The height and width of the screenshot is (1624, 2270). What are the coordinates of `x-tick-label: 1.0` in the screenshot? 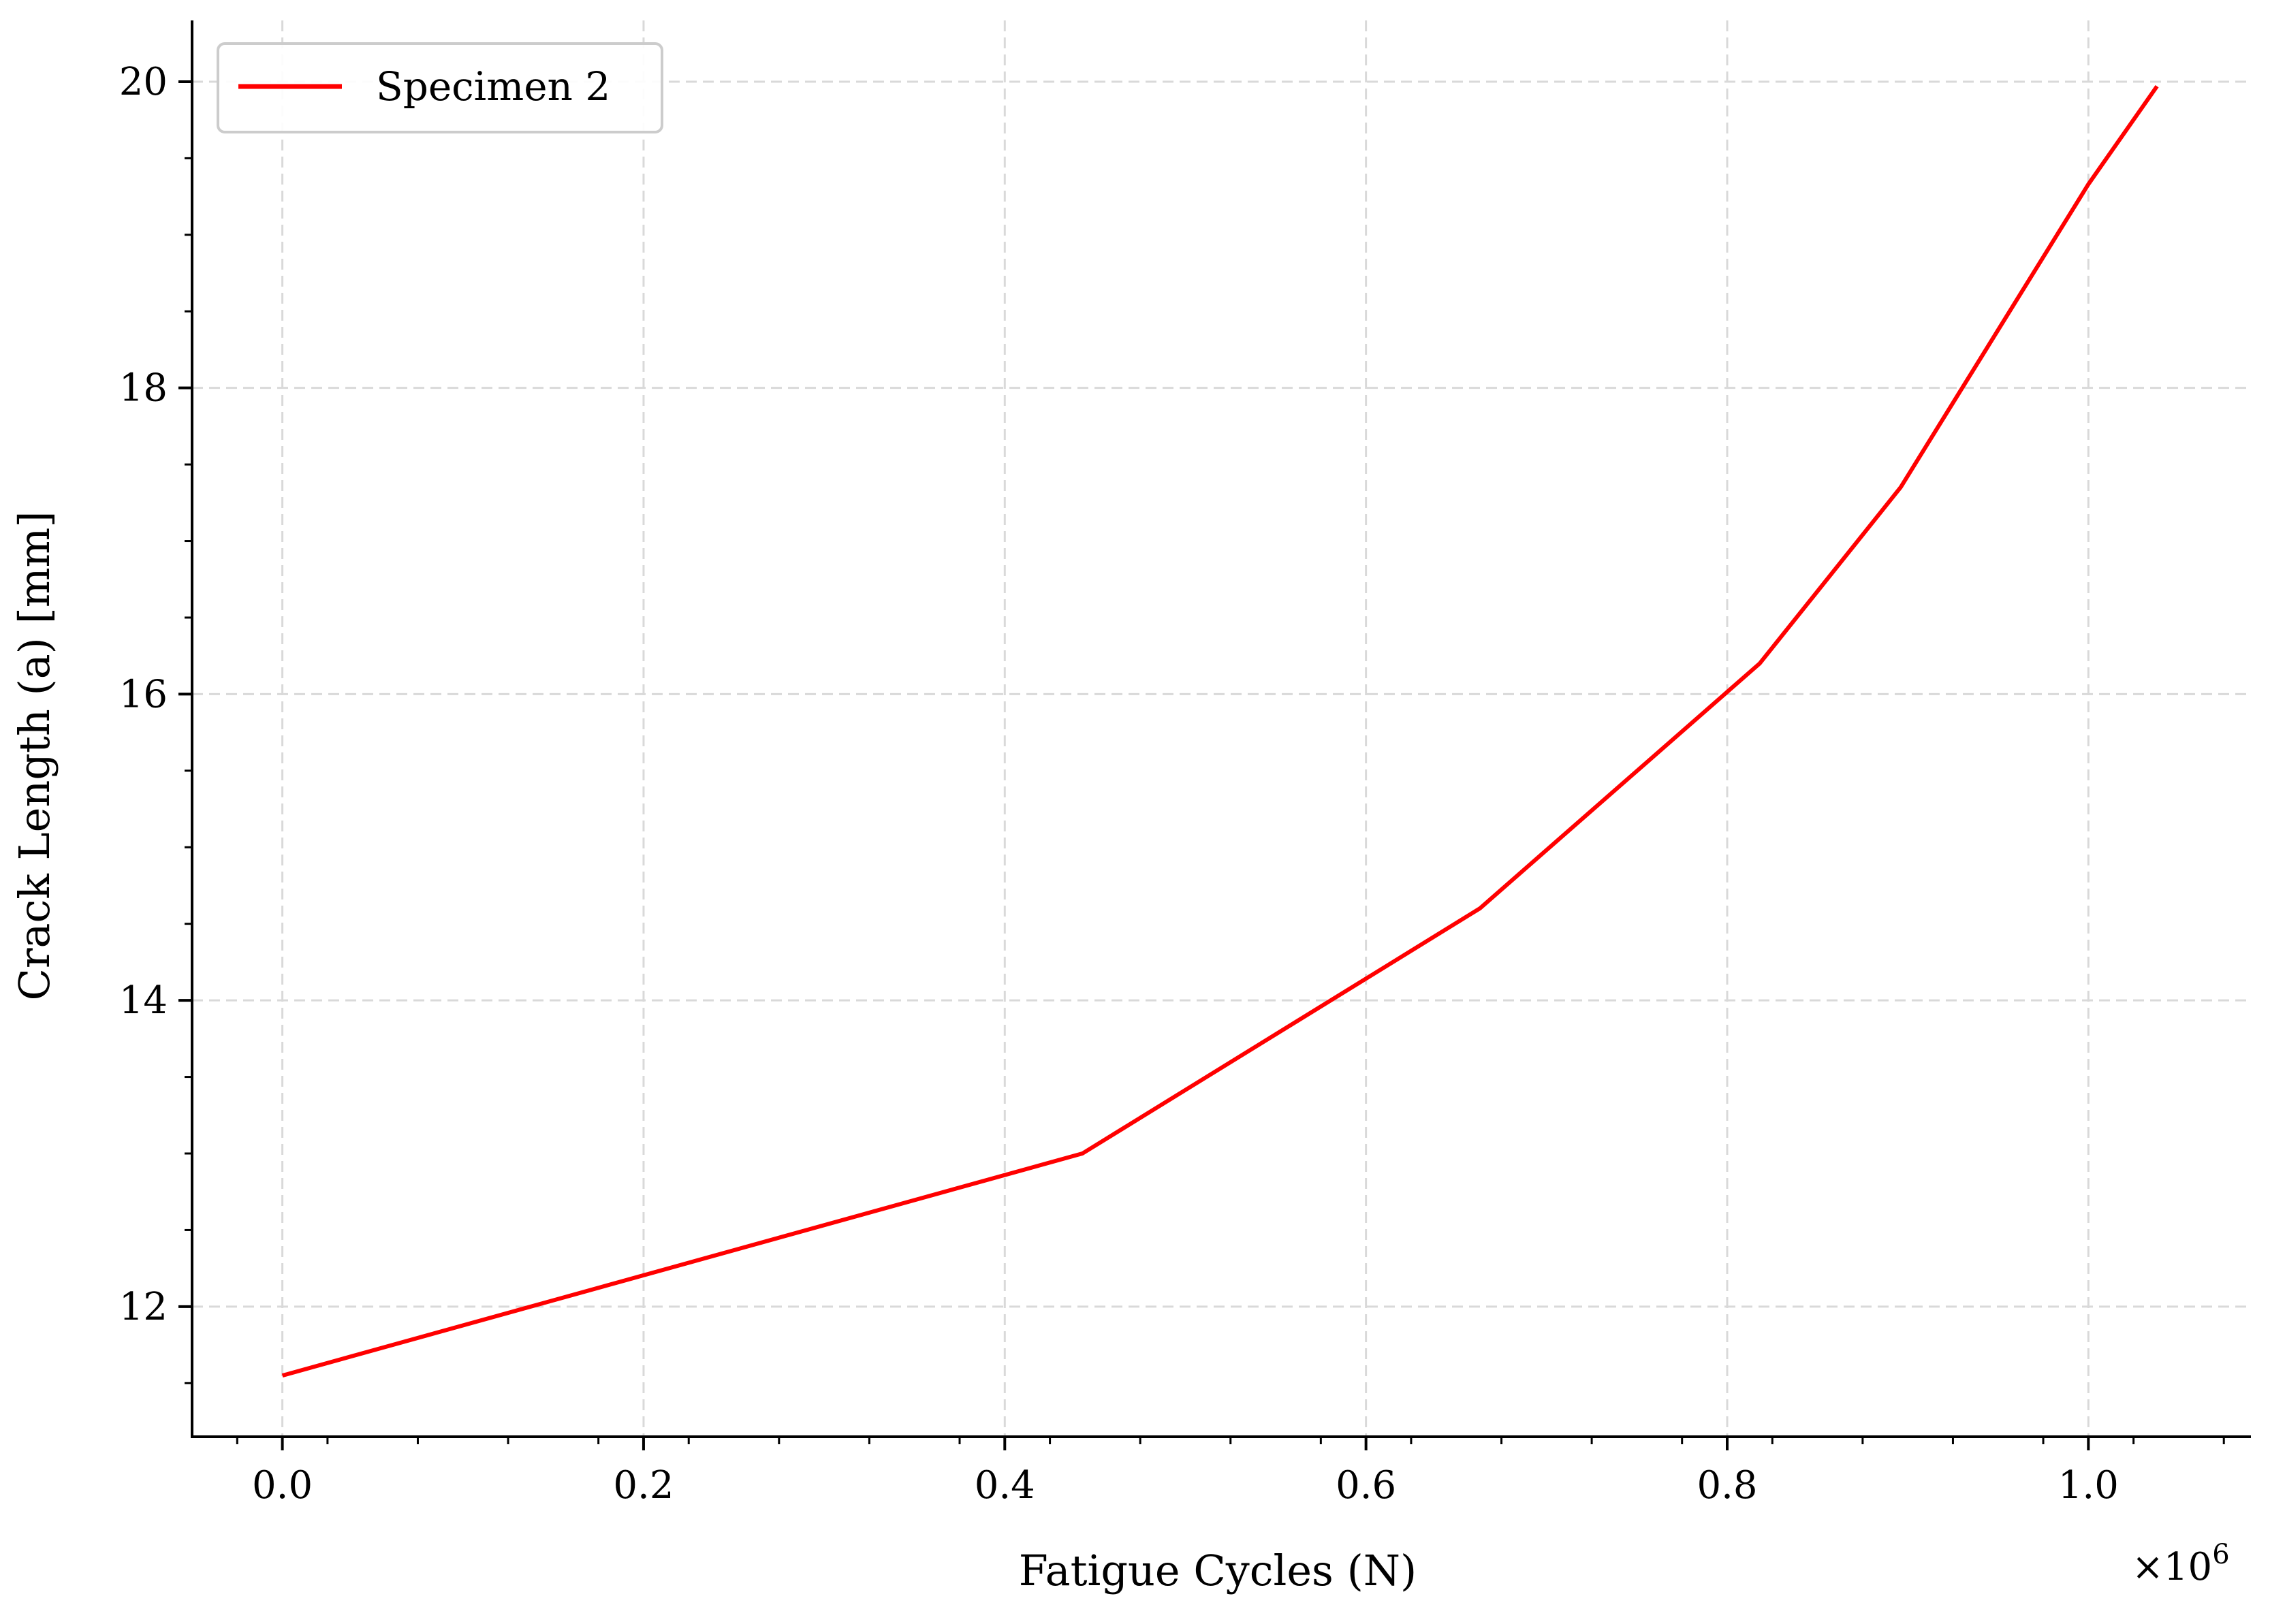 It's located at (2089, 1486).